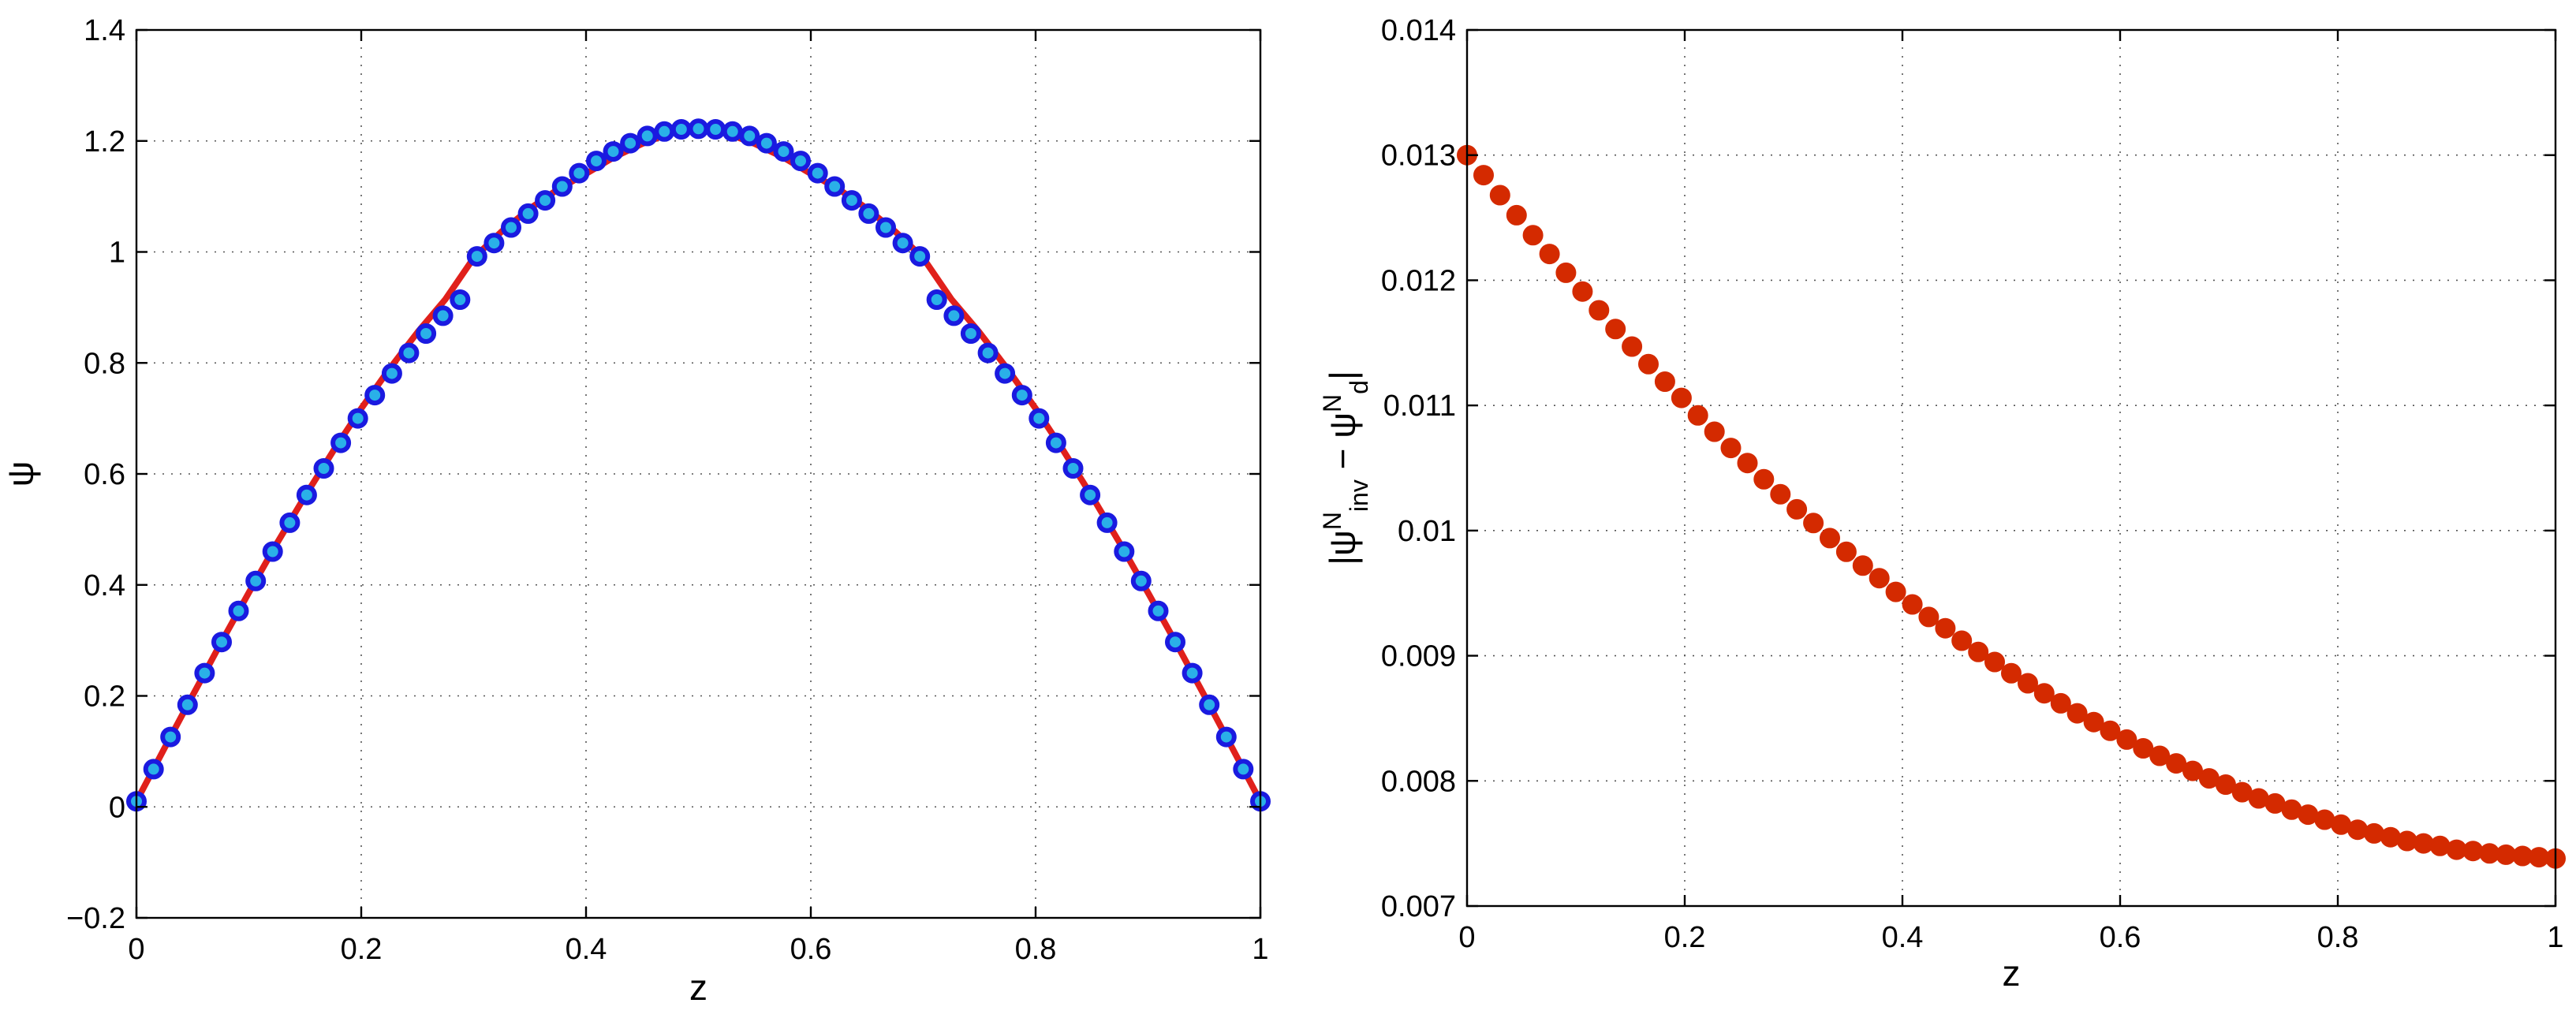  What do you see at coordinates (1418, 781) in the screenshot?
I see `y-tick-label: 0.008` at bounding box center [1418, 781].